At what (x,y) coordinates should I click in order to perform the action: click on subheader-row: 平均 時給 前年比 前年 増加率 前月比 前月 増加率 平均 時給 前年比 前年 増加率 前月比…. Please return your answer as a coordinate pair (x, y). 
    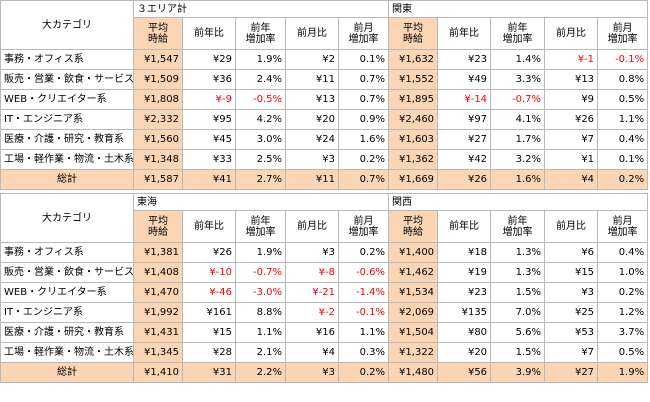
    Looking at the image, I should click on (325, 33).